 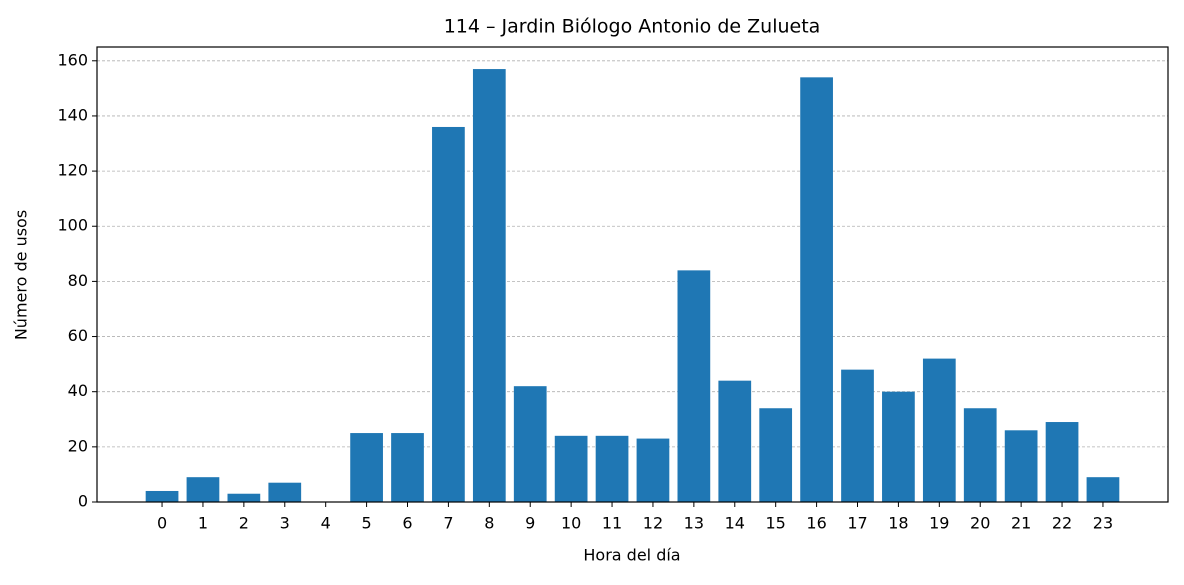 What do you see at coordinates (78, 335) in the screenshot?
I see `y-tick-label: 60` at bounding box center [78, 335].